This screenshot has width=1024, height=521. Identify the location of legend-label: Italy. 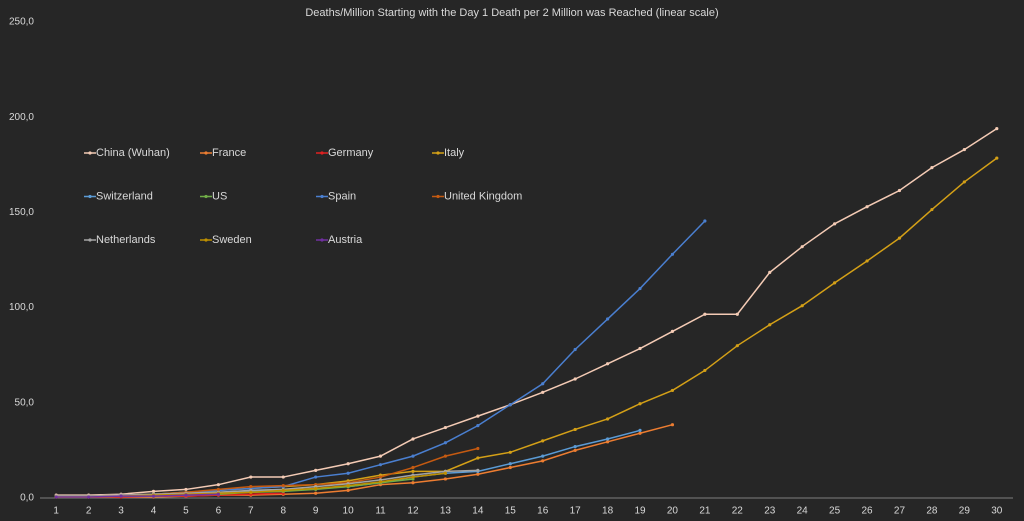
(454, 153).